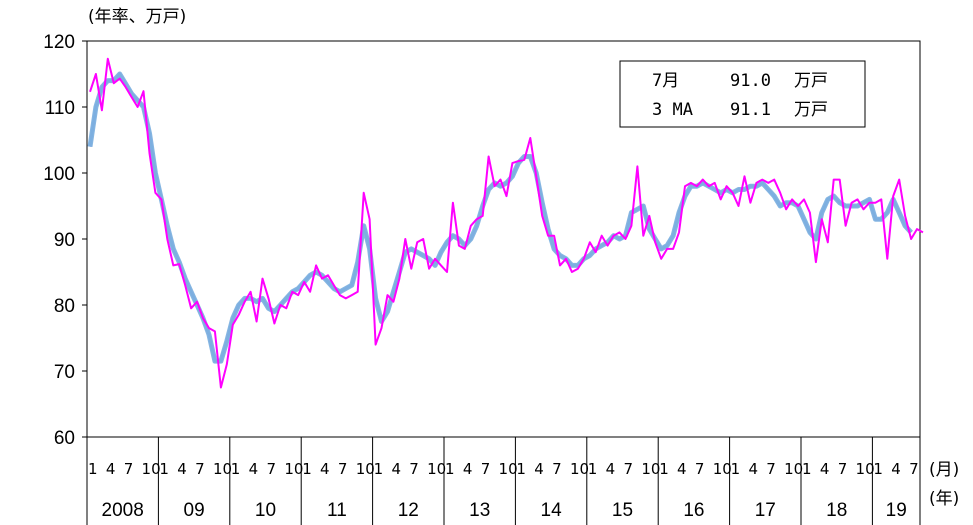 The width and height of the screenshot is (973, 525). What do you see at coordinates (693, 510) in the screenshot?
I see `year-label: 16` at bounding box center [693, 510].